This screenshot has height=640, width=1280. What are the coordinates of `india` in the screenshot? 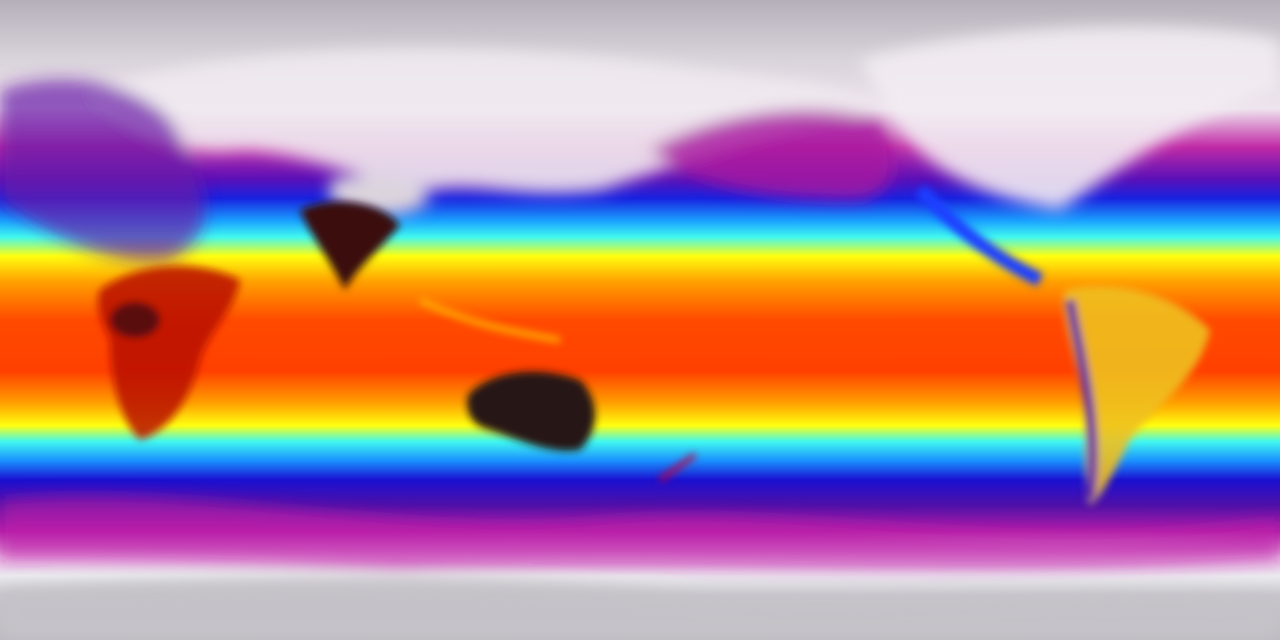 It's located at (350, 245).